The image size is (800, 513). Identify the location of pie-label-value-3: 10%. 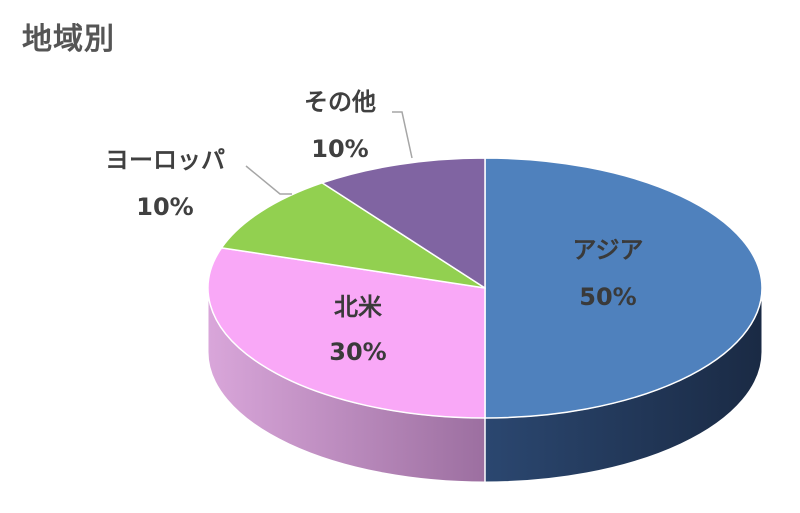
(339, 149).